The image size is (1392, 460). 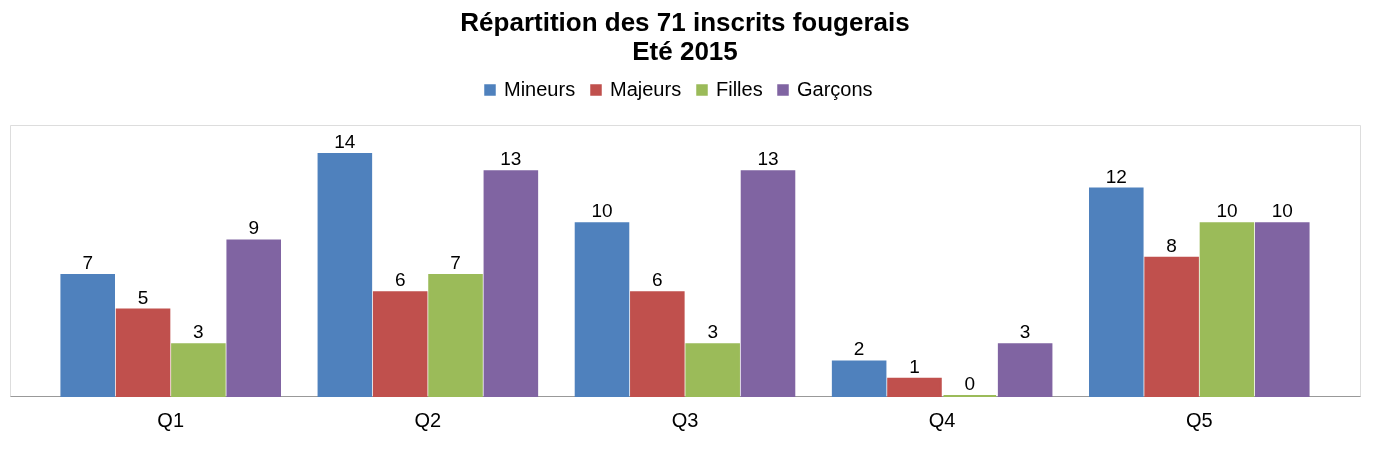 I want to click on chart-title: Répartition des 71 inscrits fougerais, so click(x=685, y=22).